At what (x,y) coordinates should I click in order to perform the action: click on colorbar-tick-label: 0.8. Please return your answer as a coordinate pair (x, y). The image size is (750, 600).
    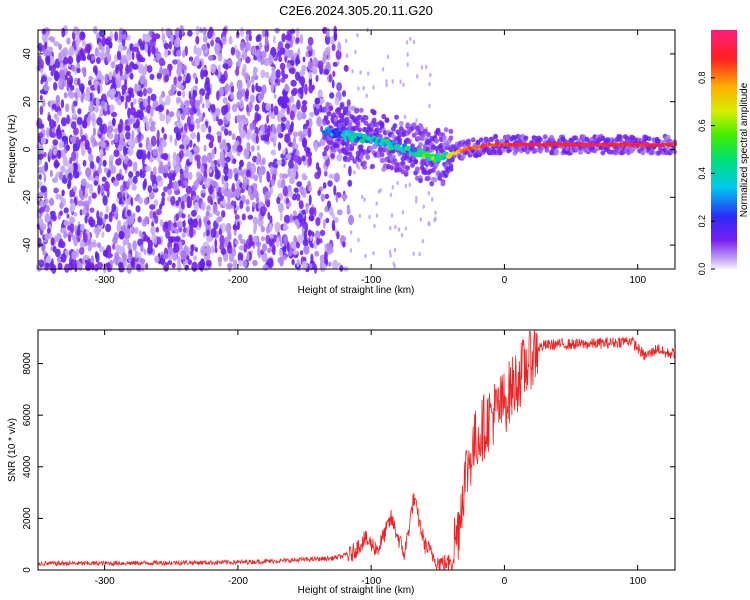
    Looking at the image, I should click on (702, 78).